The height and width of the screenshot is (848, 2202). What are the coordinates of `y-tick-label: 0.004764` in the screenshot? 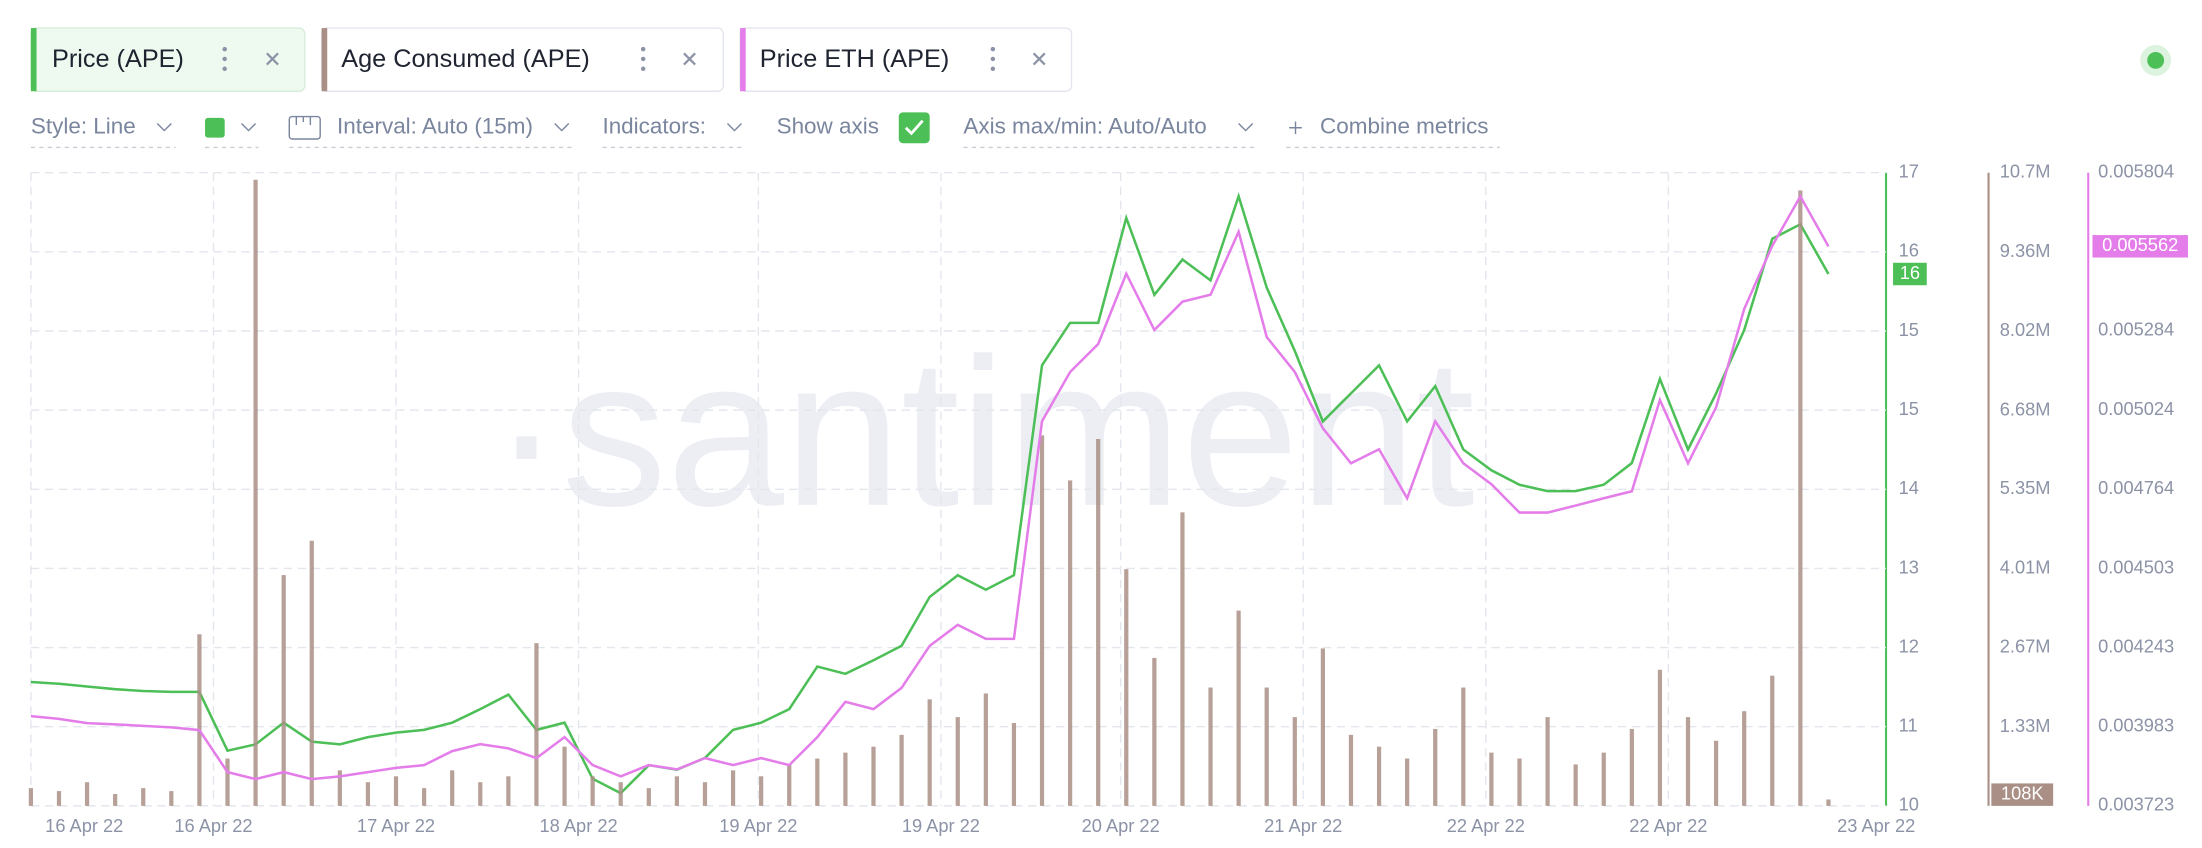 It's located at (2136, 487).